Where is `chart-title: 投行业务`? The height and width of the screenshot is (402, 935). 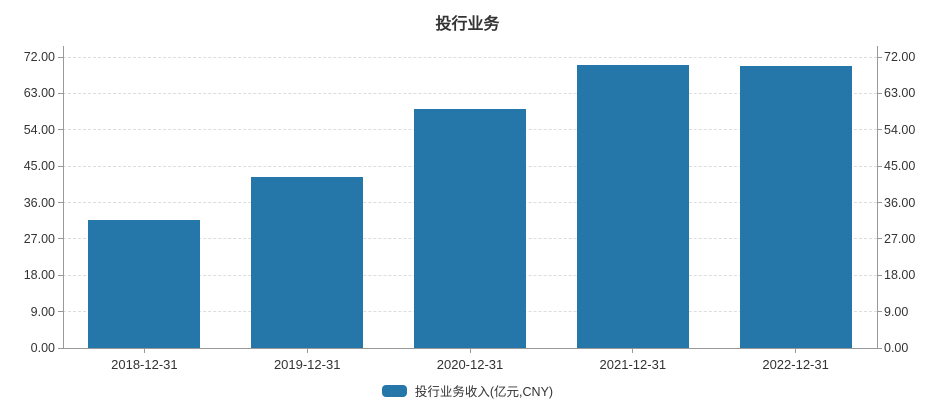 chart-title: 投行业务 is located at coordinates (467, 24).